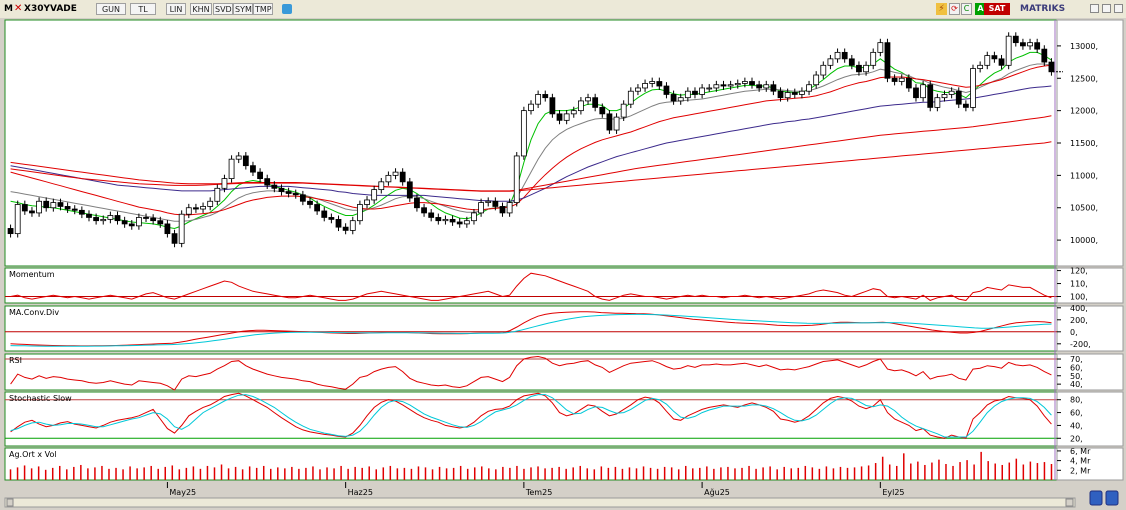 This screenshot has width=1126, height=510. I want to click on scale-button: LIN, so click(176, 9).